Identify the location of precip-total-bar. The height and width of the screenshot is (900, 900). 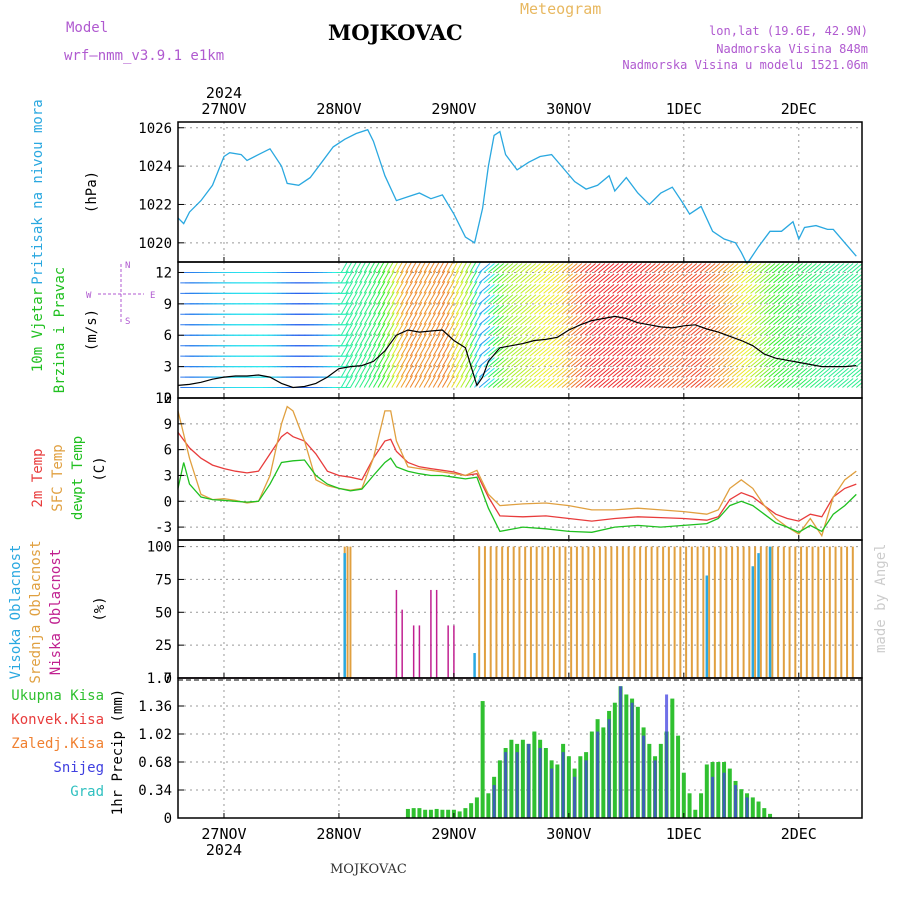
(430, 813).